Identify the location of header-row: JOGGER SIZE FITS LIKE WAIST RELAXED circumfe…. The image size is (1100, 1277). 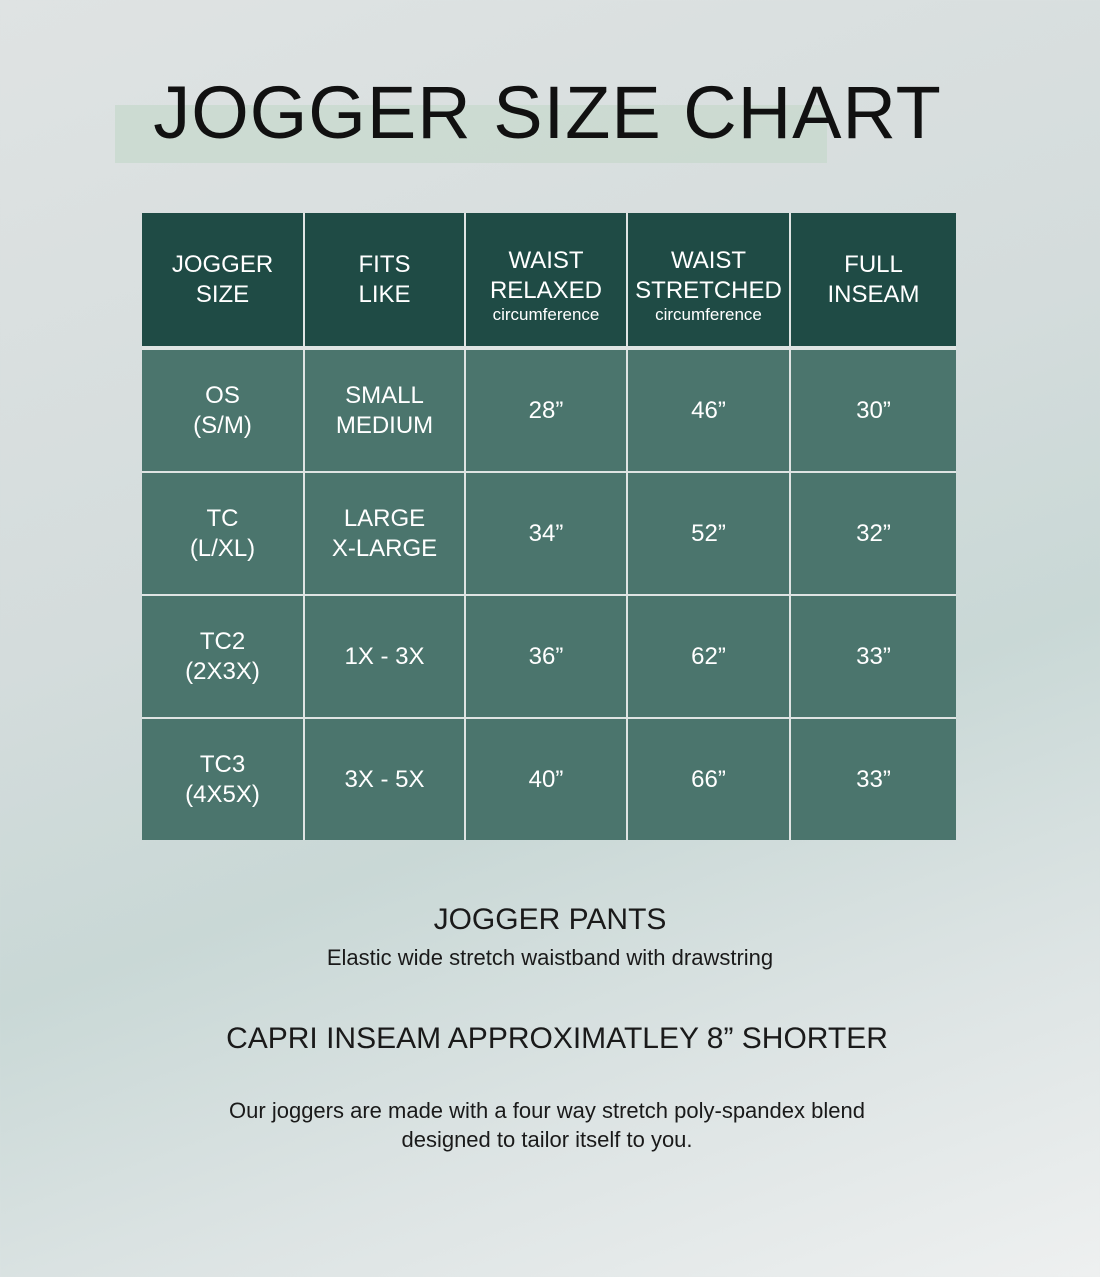
(549, 281).